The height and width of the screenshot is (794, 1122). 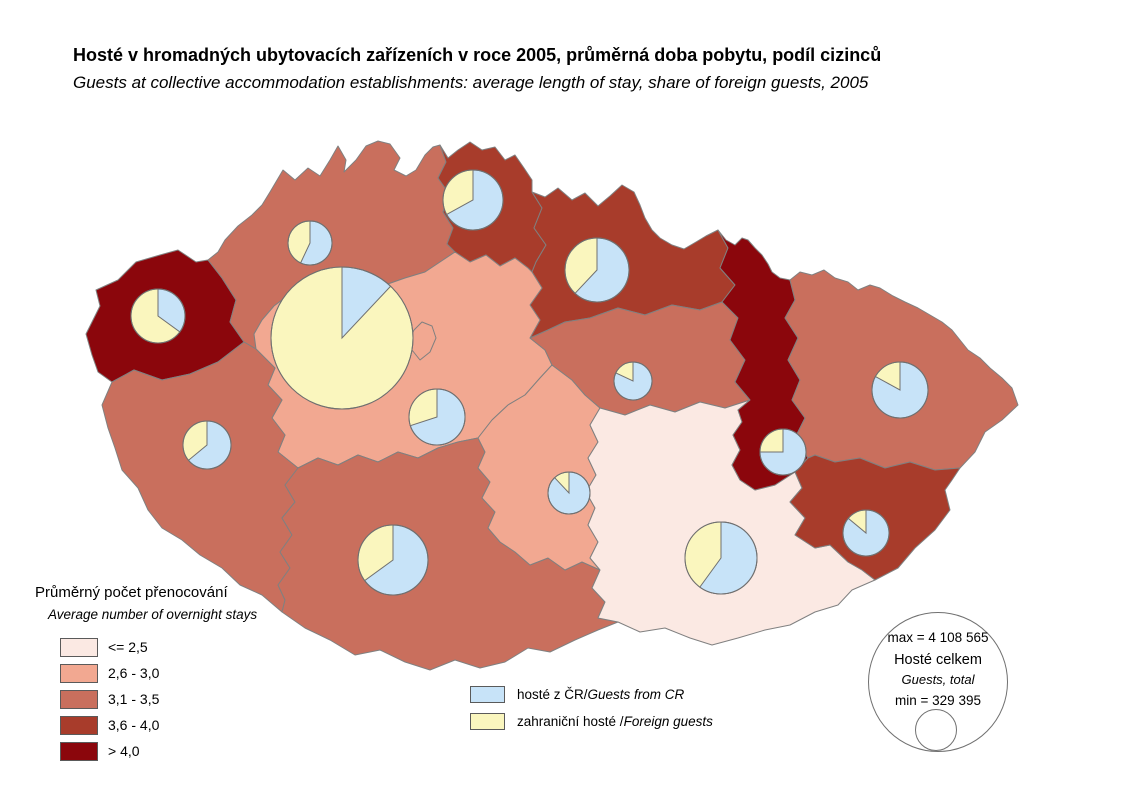 What do you see at coordinates (128, 647) in the screenshot?
I see `class-label: <= 2,5` at bounding box center [128, 647].